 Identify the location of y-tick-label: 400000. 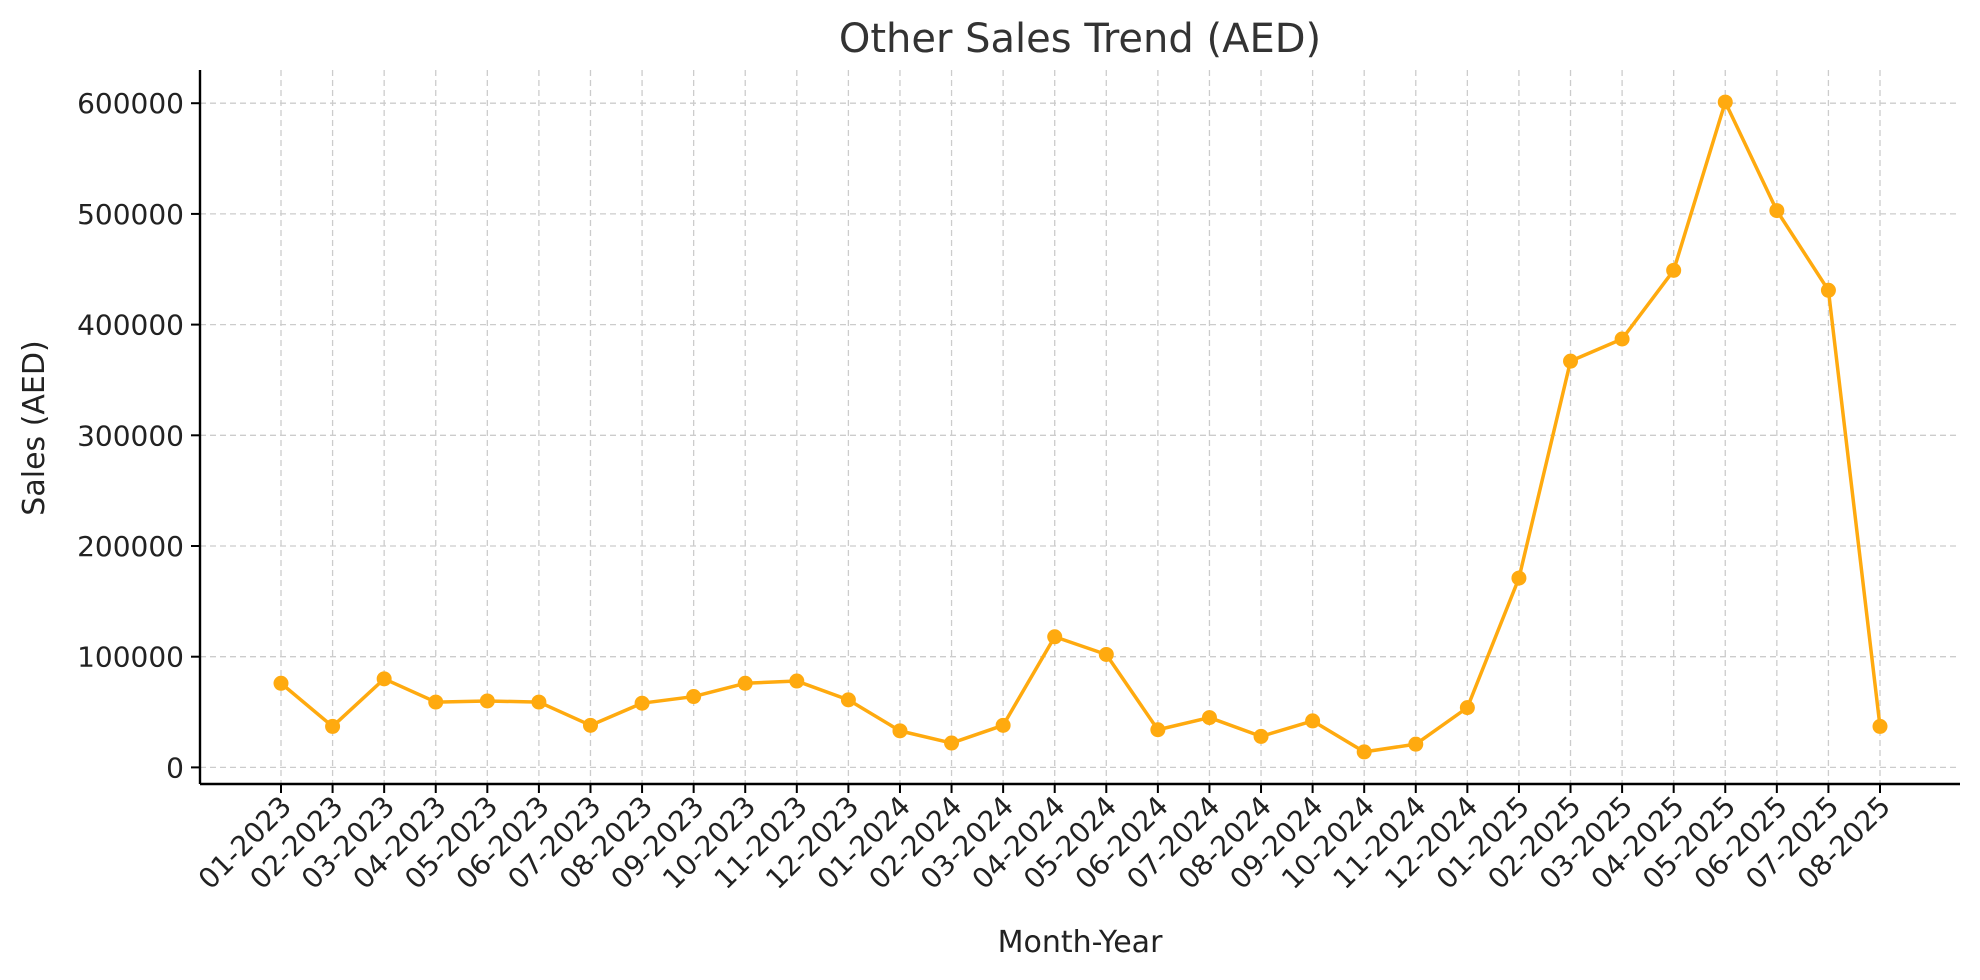
(130, 325).